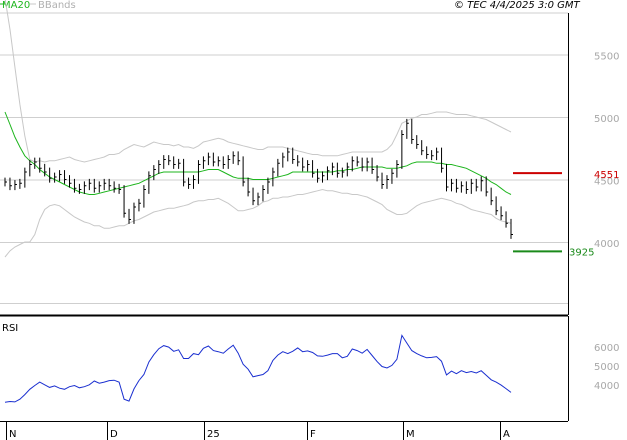  I want to click on price-ytick-label: 5500, so click(606, 57).